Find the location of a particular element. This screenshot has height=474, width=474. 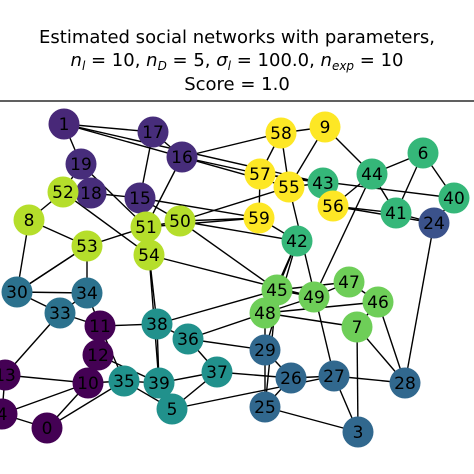

node-label: 25 is located at coordinates (265, 408).